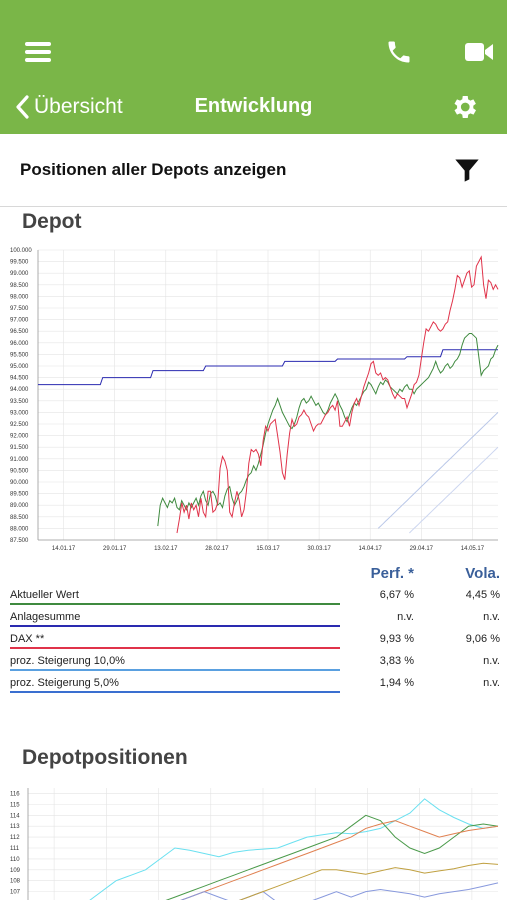  What do you see at coordinates (15, 882) in the screenshot?
I see `y-tick-label: 108` at bounding box center [15, 882].